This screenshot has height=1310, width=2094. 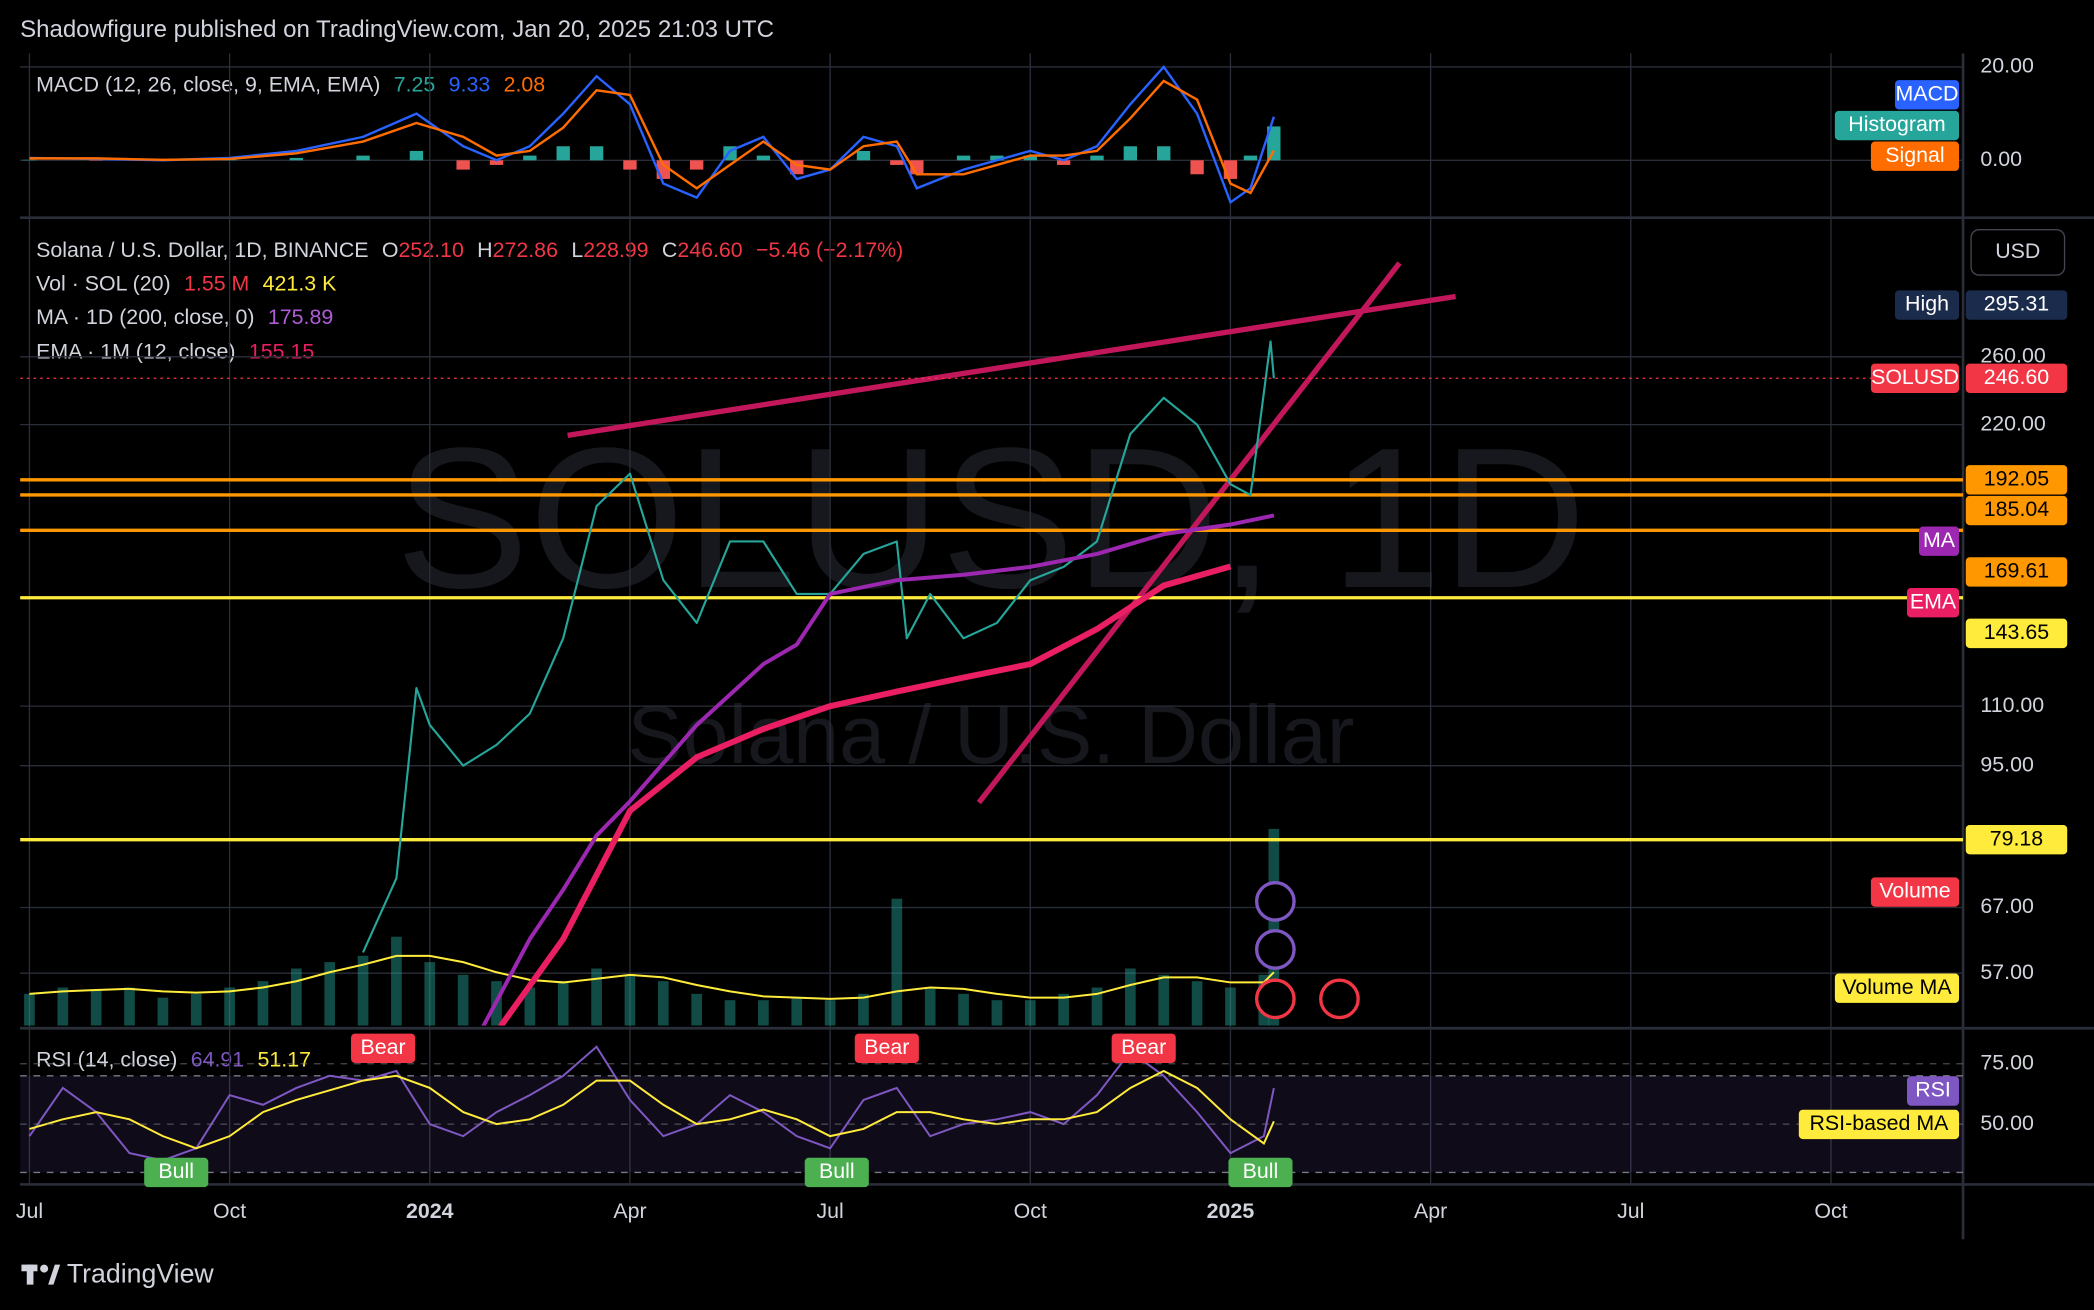 I want to click on name-tag-label: Signal, so click(x=1914, y=155).